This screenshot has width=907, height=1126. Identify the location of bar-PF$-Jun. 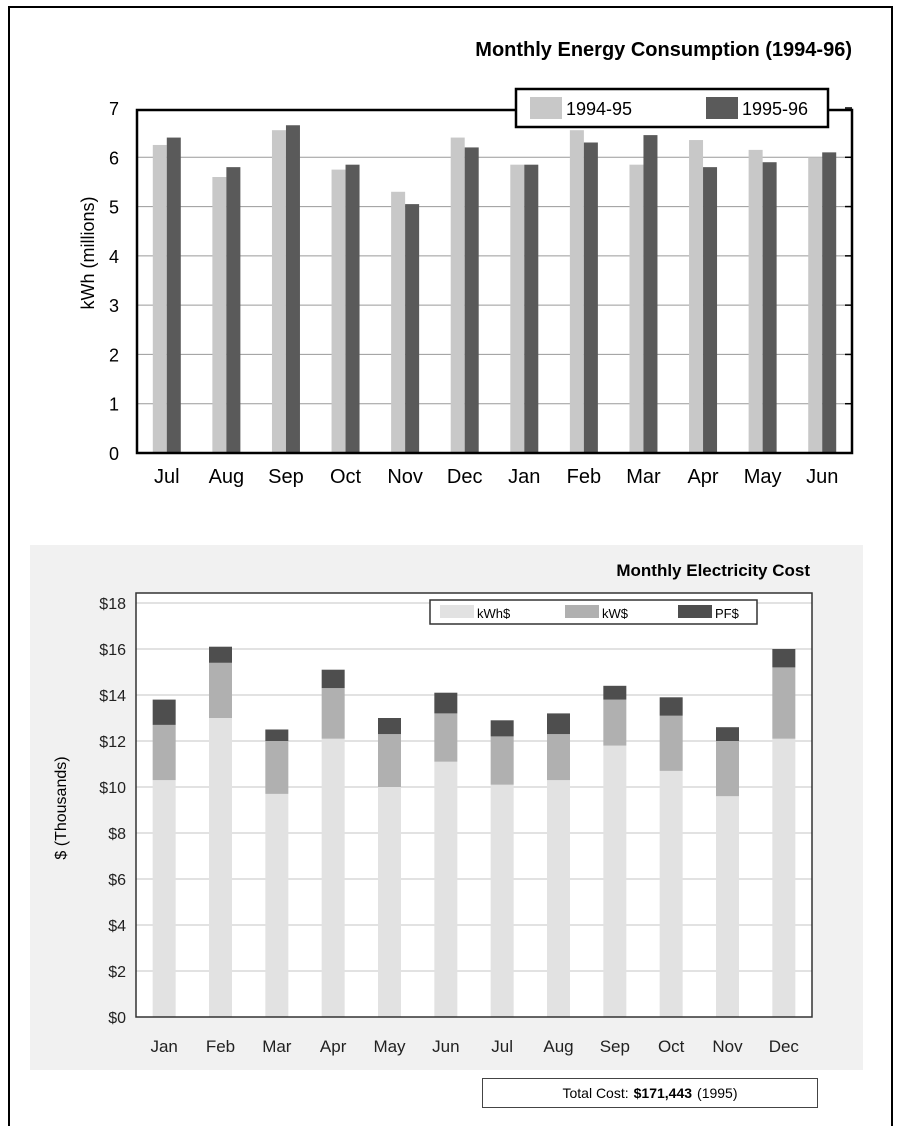
(446, 703).